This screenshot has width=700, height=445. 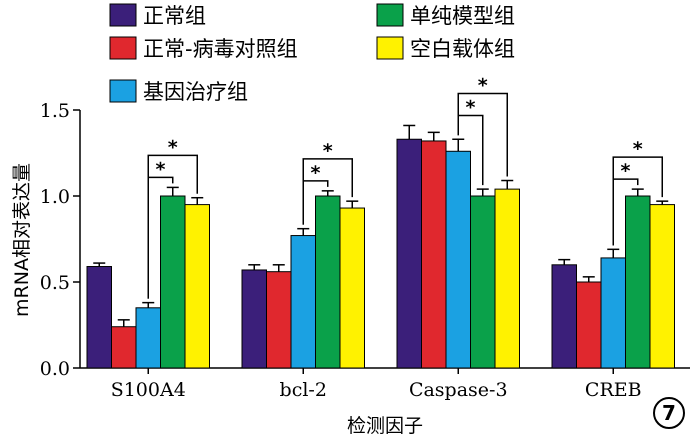 What do you see at coordinates (462, 16) in the screenshot?
I see `legend-label: 单纯模型组` at bounding box center [462, 16].